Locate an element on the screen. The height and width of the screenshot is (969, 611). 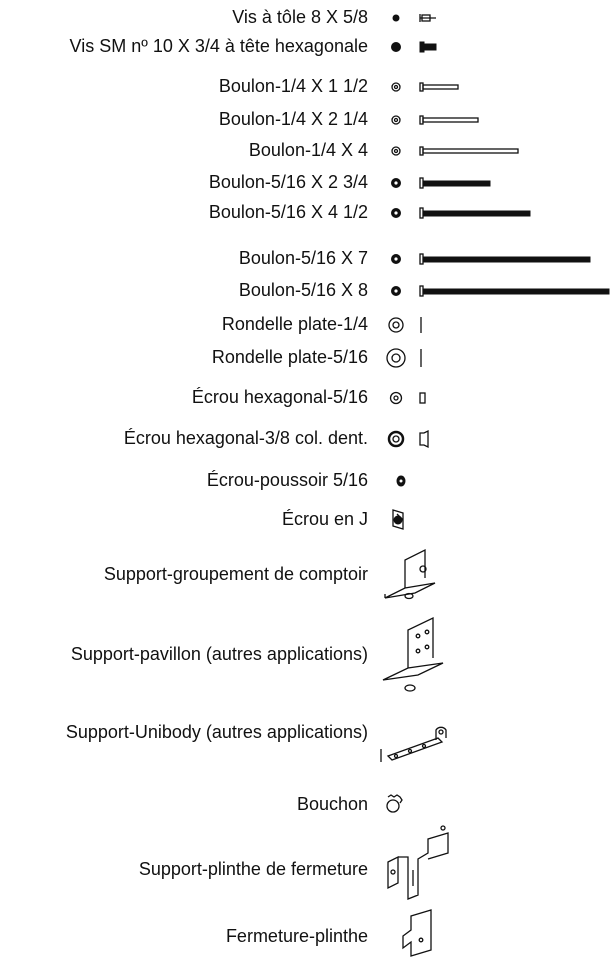
part-label: Support-groupement de comptoir is located at coordinates (236, 574).